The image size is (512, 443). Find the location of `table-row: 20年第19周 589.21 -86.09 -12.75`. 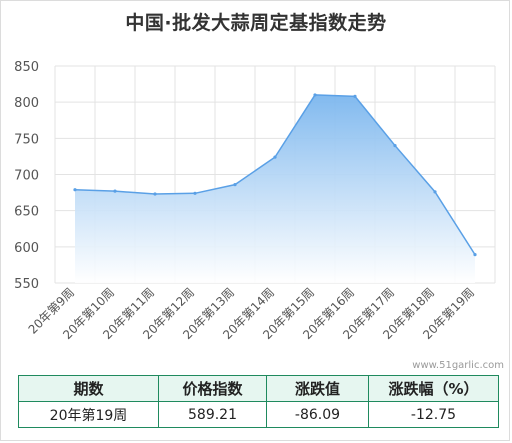

table-row: 20年第19周 589.21 -86.09 -12.75 is located at coordinates (258, 414).